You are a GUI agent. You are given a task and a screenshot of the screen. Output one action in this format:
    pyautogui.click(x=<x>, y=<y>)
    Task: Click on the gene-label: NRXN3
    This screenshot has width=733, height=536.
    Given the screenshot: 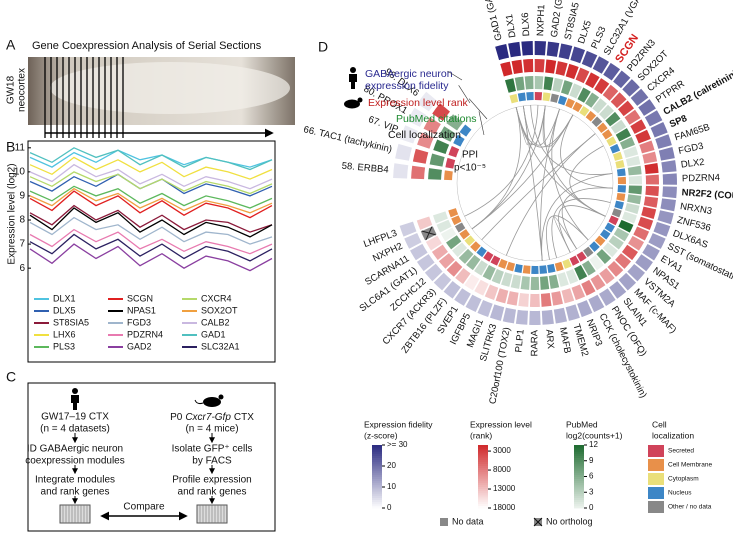 What is the action you would take?
    pyautogui.click(x=696, y=209)
    